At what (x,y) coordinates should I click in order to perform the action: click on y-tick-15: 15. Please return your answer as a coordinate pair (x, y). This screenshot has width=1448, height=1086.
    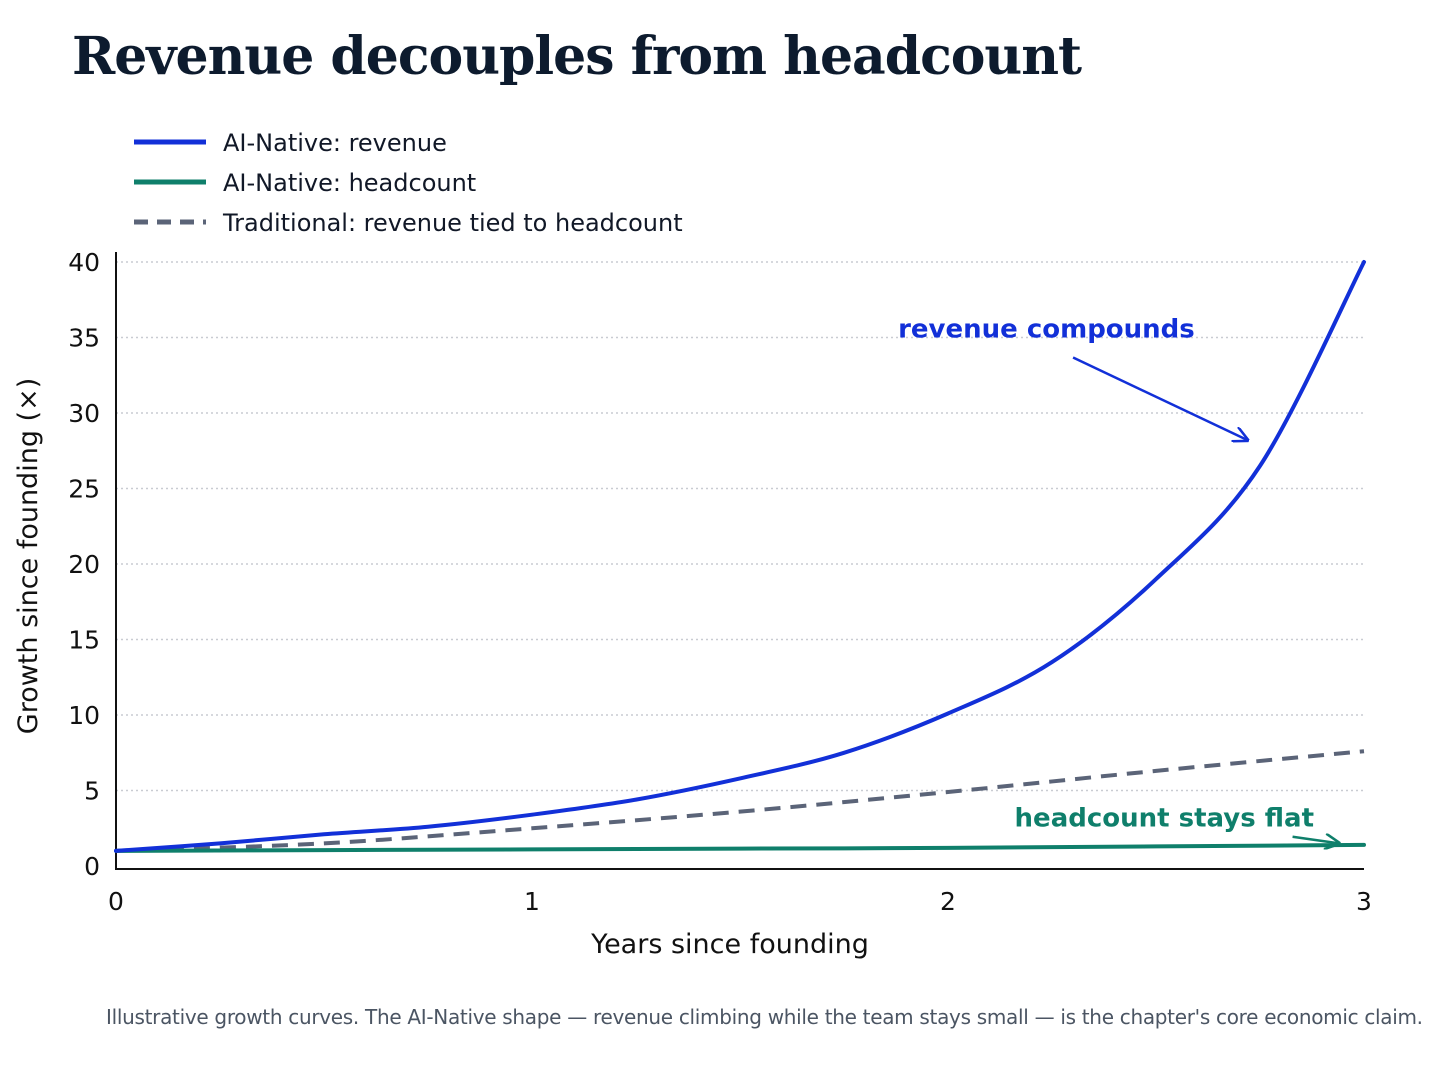
    Looking at the image, I should click on (84, 640).